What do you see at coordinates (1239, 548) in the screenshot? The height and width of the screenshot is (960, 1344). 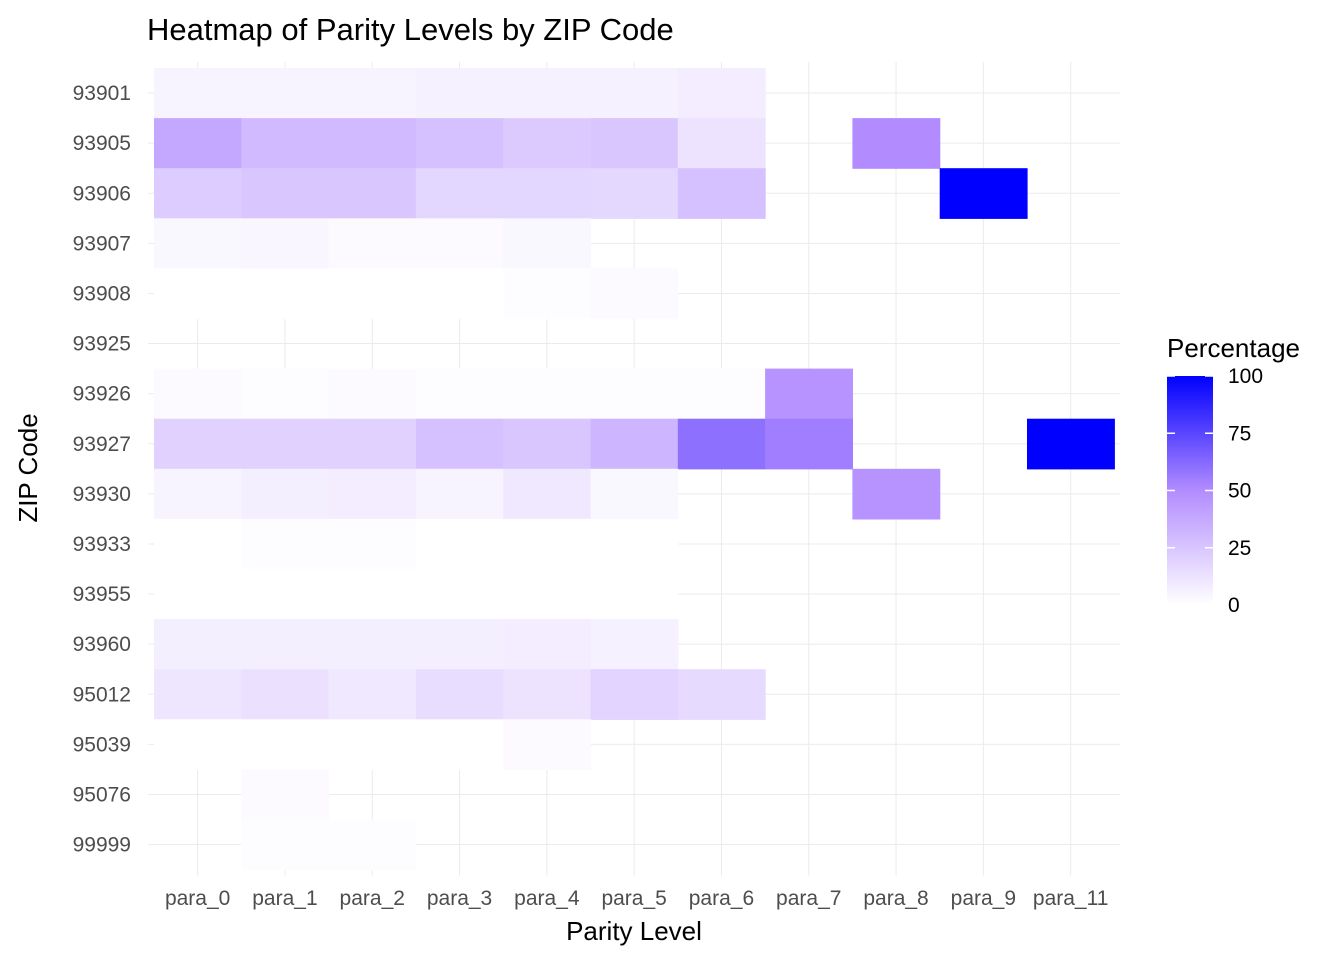 I see `legend-tick-label: 25` at bounding box center [1239, 548].